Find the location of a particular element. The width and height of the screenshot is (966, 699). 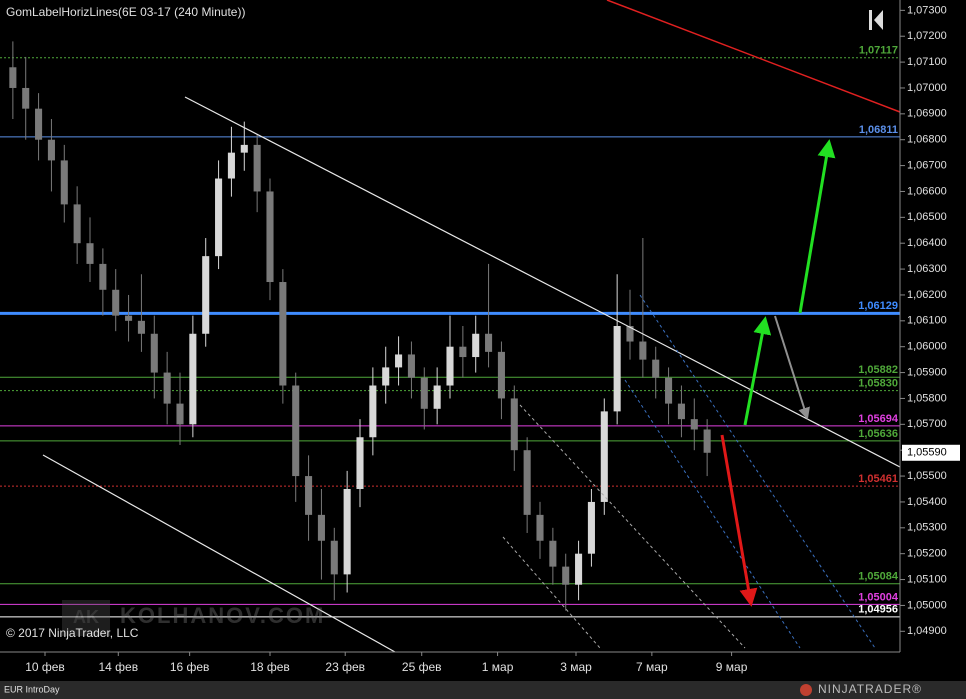

y-tick-label: 1,05400 is located at coordinates (927, 502).